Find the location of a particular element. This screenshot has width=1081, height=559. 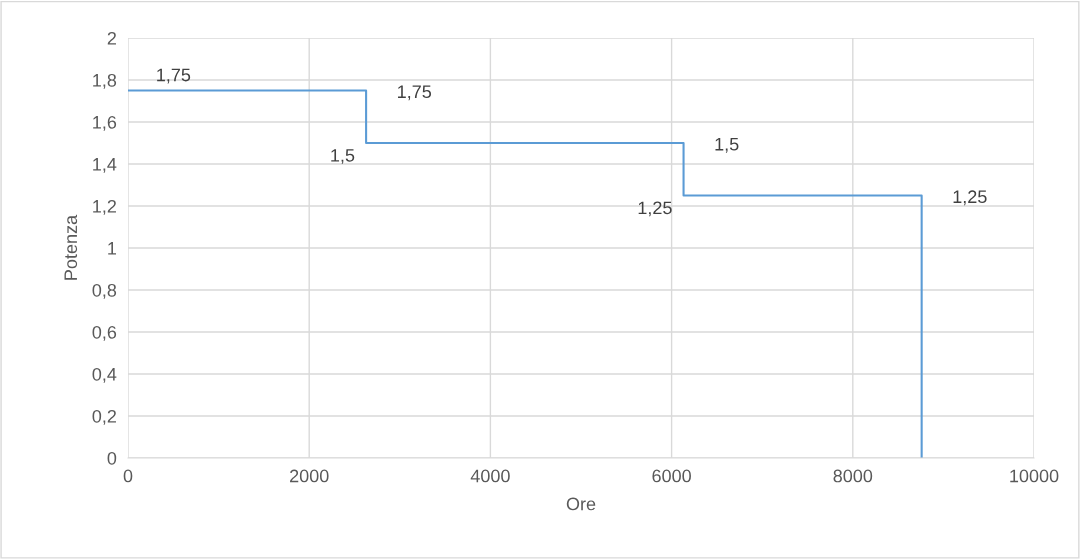

y-tick-label: 0,2 is located at coordinates (104, 417).